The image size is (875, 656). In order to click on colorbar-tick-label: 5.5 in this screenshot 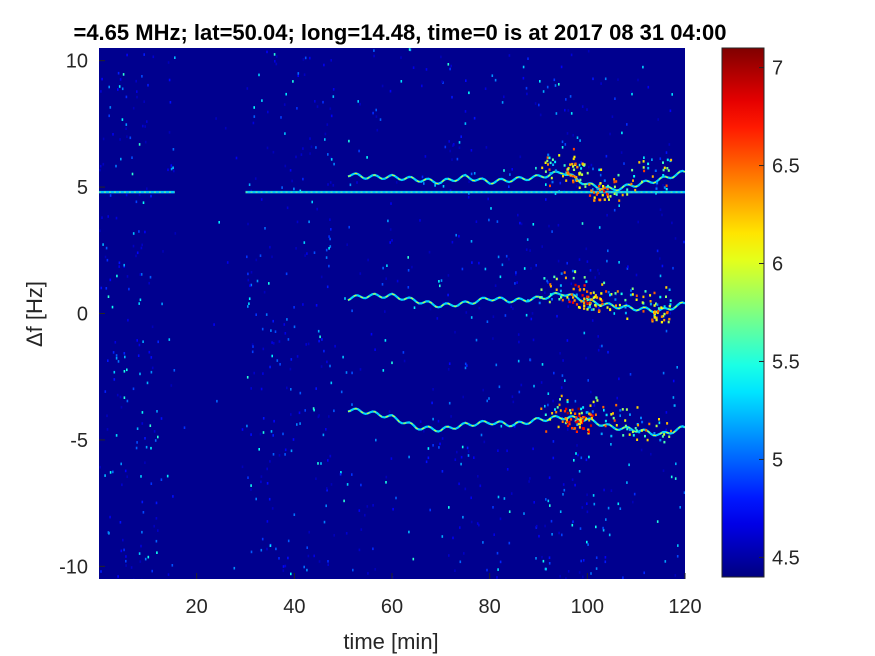, I will do `click(786, 362)`.